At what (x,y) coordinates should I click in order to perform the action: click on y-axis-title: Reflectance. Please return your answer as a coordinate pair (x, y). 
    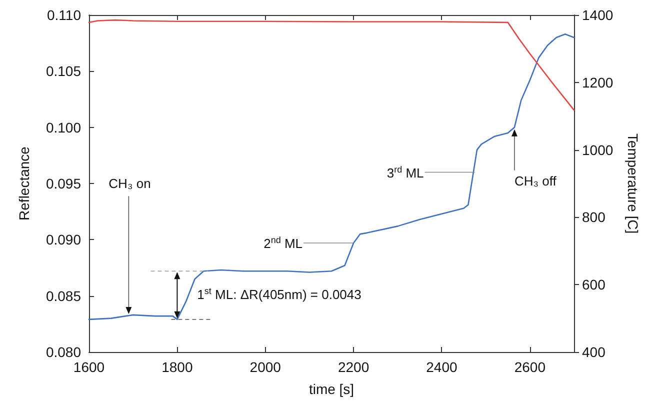
    Looking at the image, I should click on (24, 183).